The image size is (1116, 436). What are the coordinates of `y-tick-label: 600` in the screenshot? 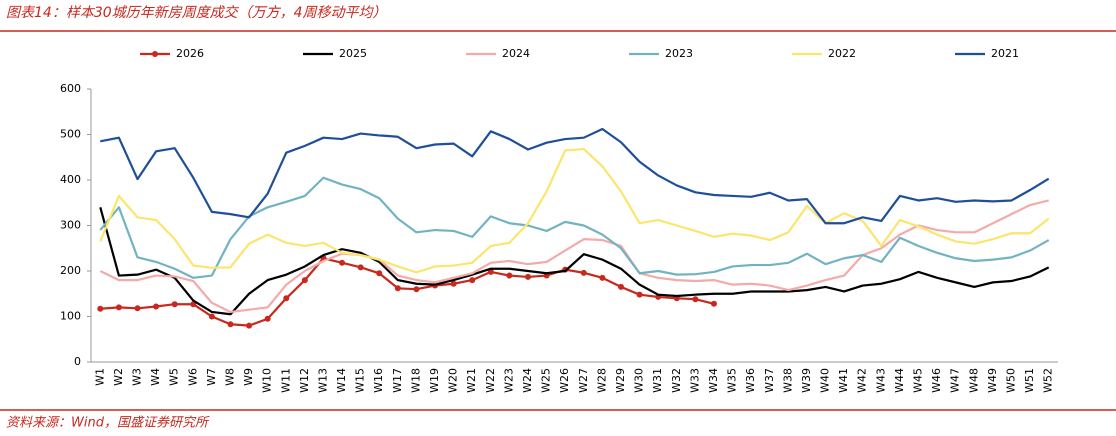 It's located at (70, 88).